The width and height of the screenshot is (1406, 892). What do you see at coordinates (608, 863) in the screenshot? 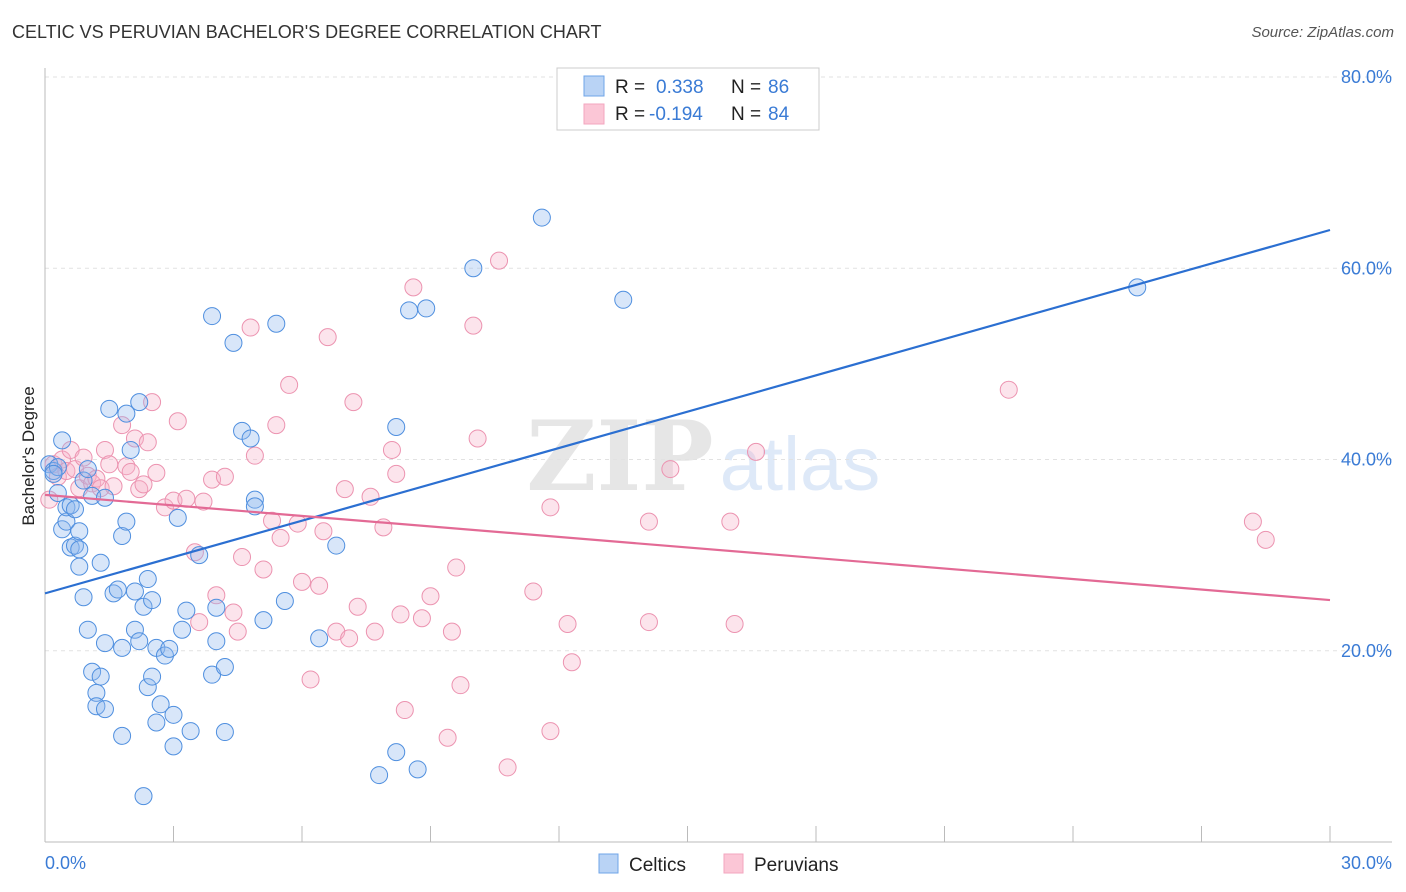
I see `legend-celtics-swatch` at bounding box center [608, 863].